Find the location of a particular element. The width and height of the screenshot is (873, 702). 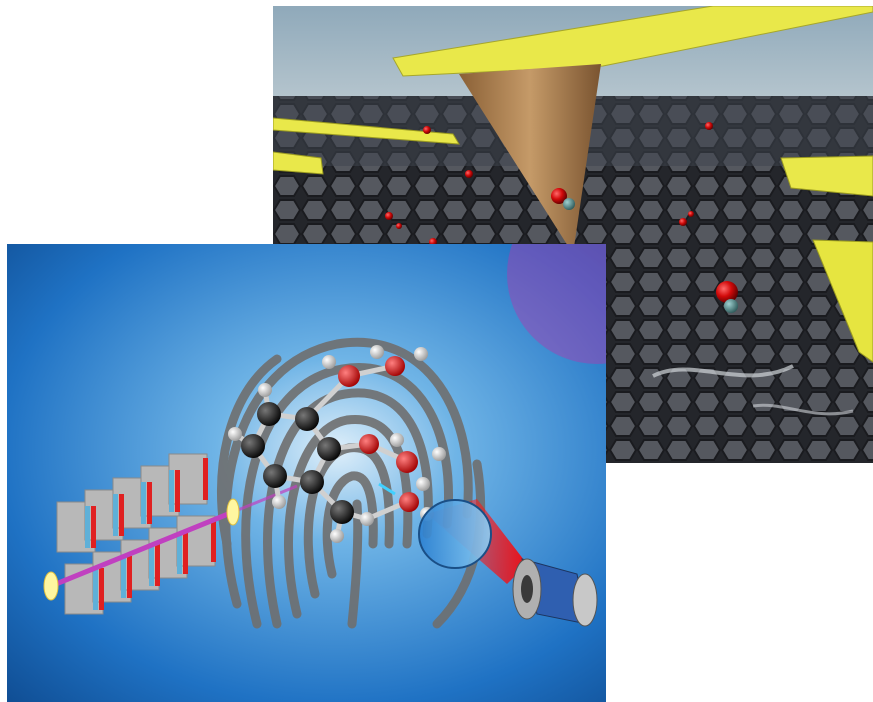

water-molecules is located at coordinates (561, 217).